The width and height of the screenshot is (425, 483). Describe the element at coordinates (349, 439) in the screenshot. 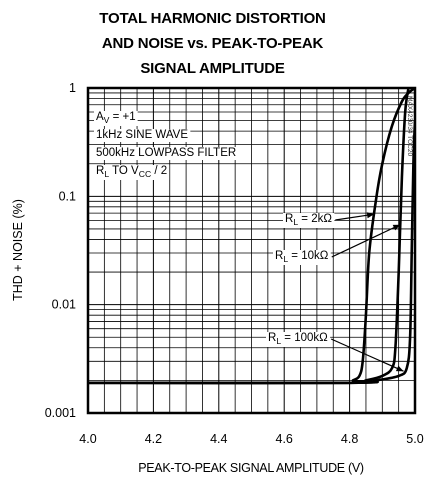

I see `x-tick-label: 4.8` at that location.